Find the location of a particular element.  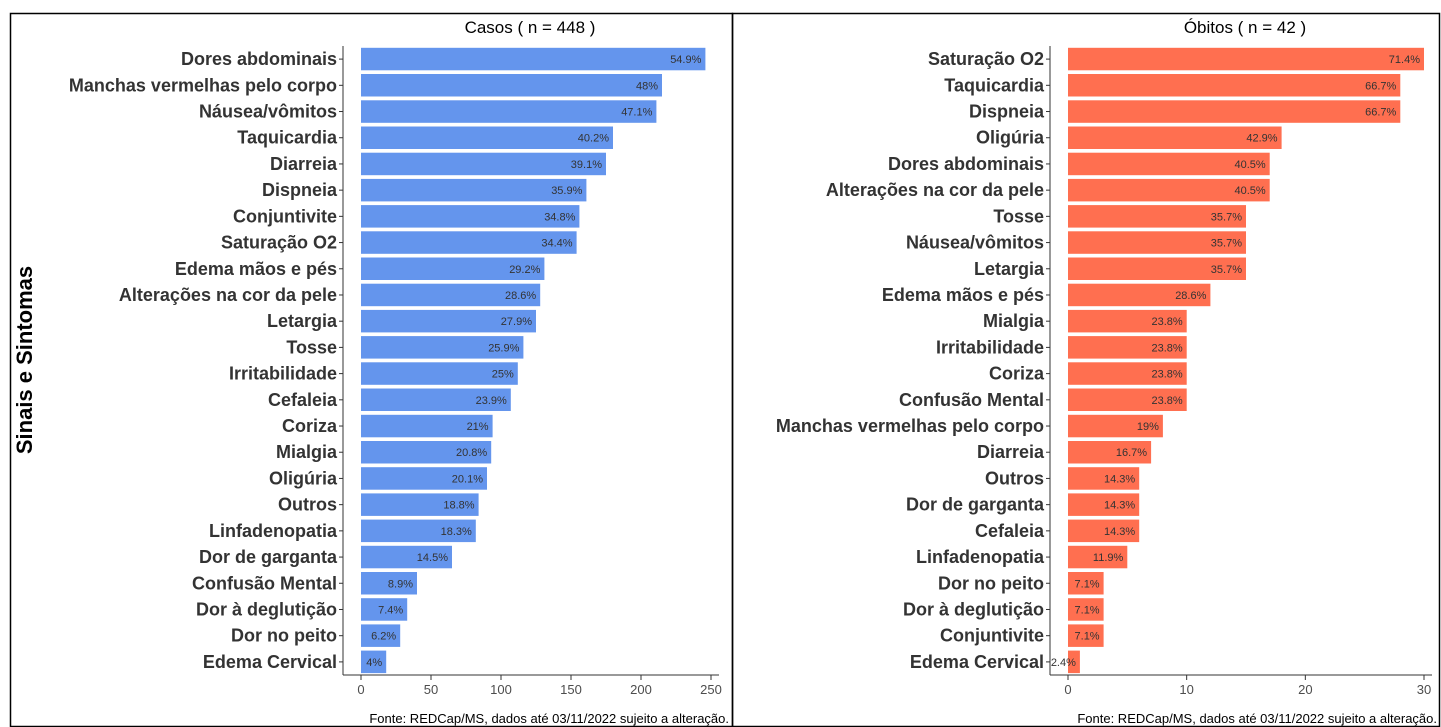

x-tick-label: 200 is located at coordinates (641, 689).